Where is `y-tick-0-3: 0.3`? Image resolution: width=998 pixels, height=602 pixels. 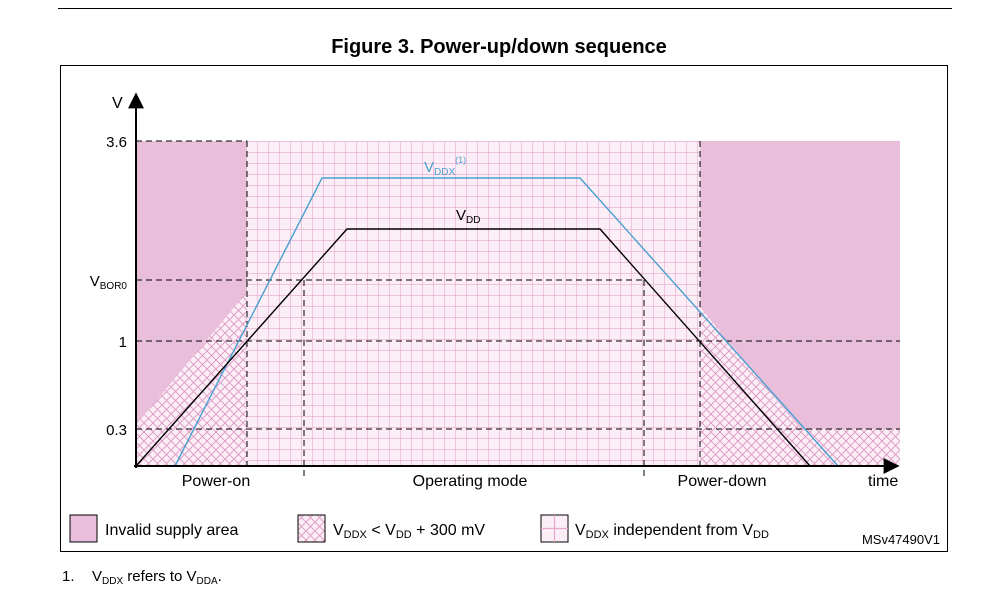
y-tick-0-3: 0.3 is located at coordinates (116, 430).